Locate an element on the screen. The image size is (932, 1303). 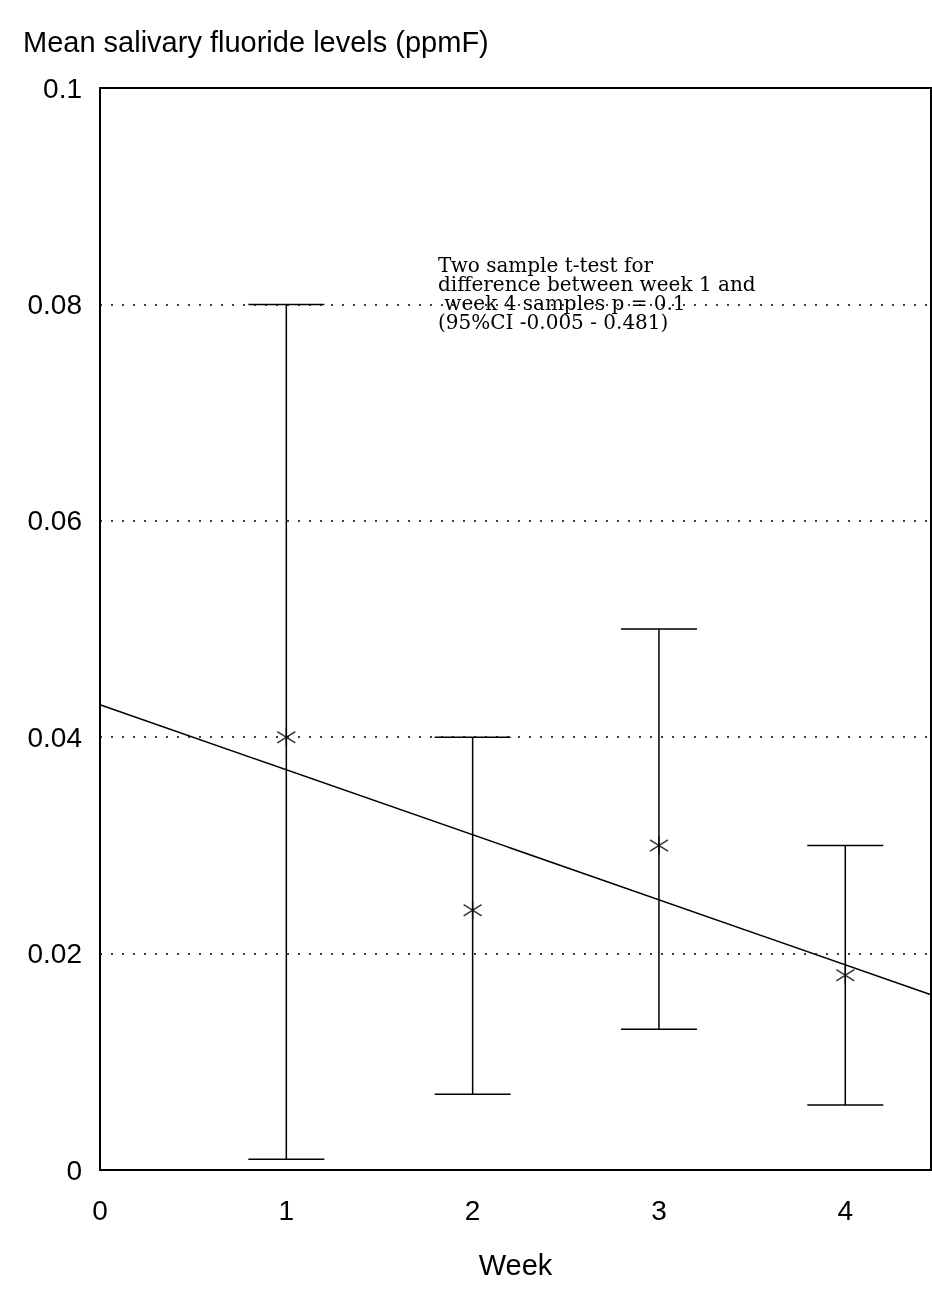
annotation: Two sample t-test for difference between week 1 and week 4 samples p = 0.1 (95%CI -0.005 - 0.481) is located at coordinates (597, 293).